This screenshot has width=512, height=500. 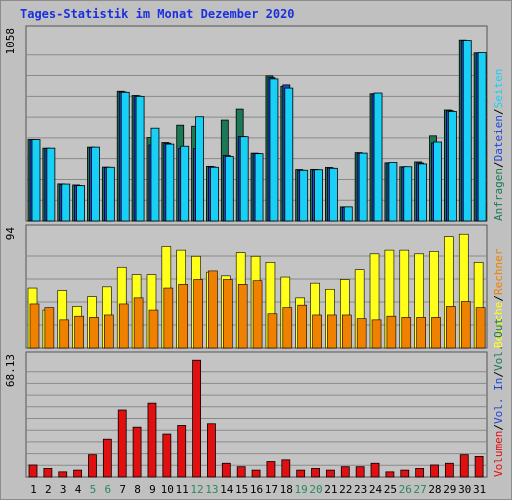 I want to click on legend-item-seiten: Seiten, so click(x=498, y=89).